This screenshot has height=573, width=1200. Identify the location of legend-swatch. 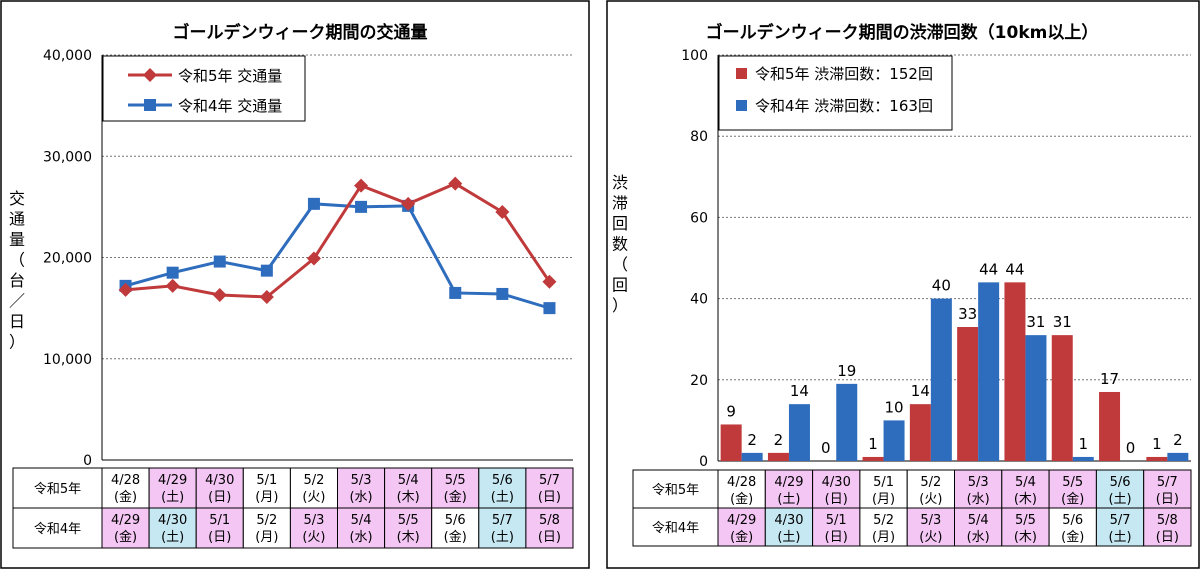
(741, 73).